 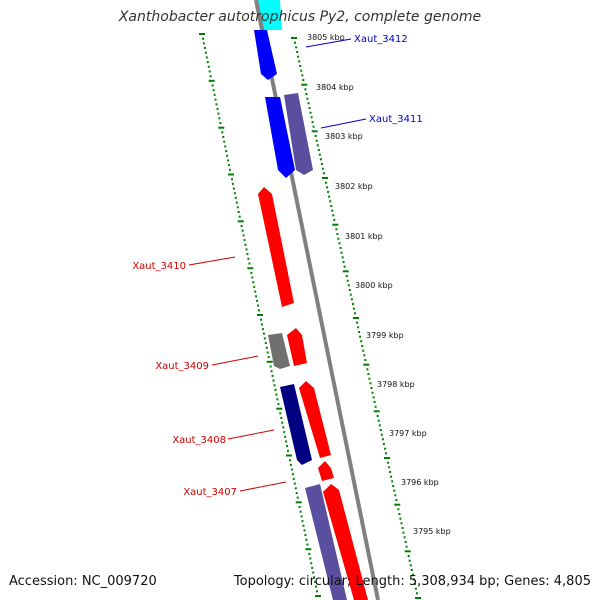 I want to click on scale-label: 3796 kbp, so click(x=420, y=482).